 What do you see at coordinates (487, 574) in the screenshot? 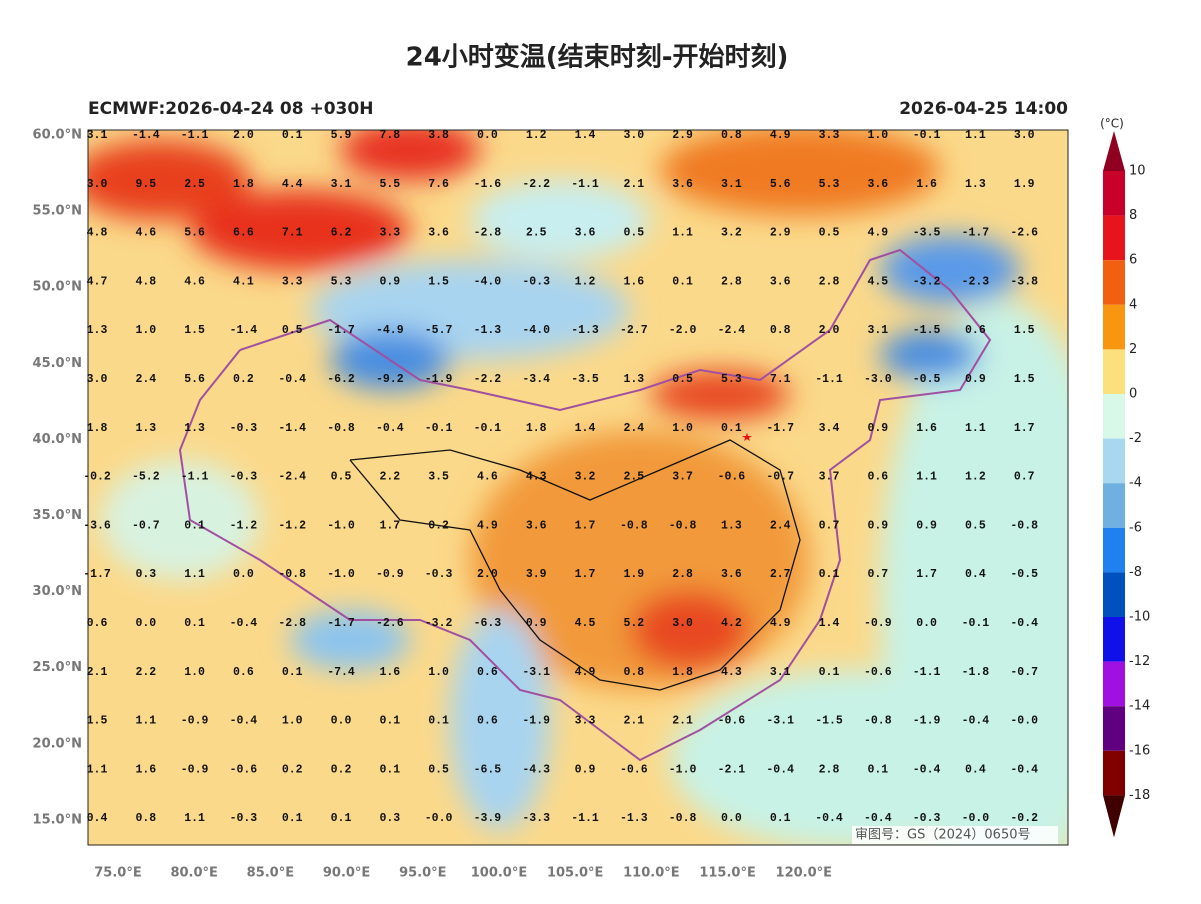
I see `station-value: 2.0` at bounding box center [487, 574].